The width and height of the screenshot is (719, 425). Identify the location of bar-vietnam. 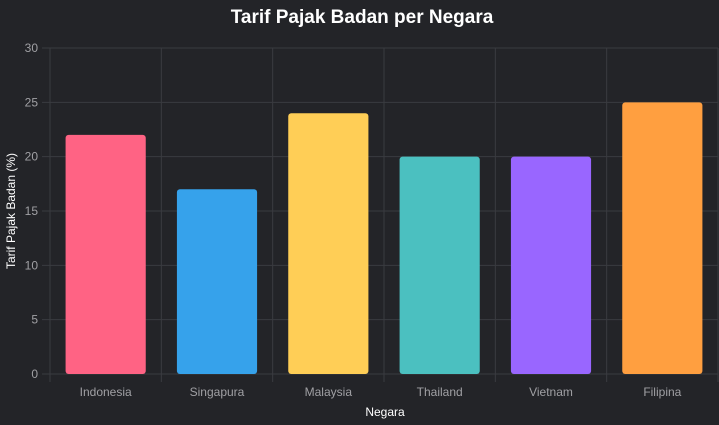
(551, 265).